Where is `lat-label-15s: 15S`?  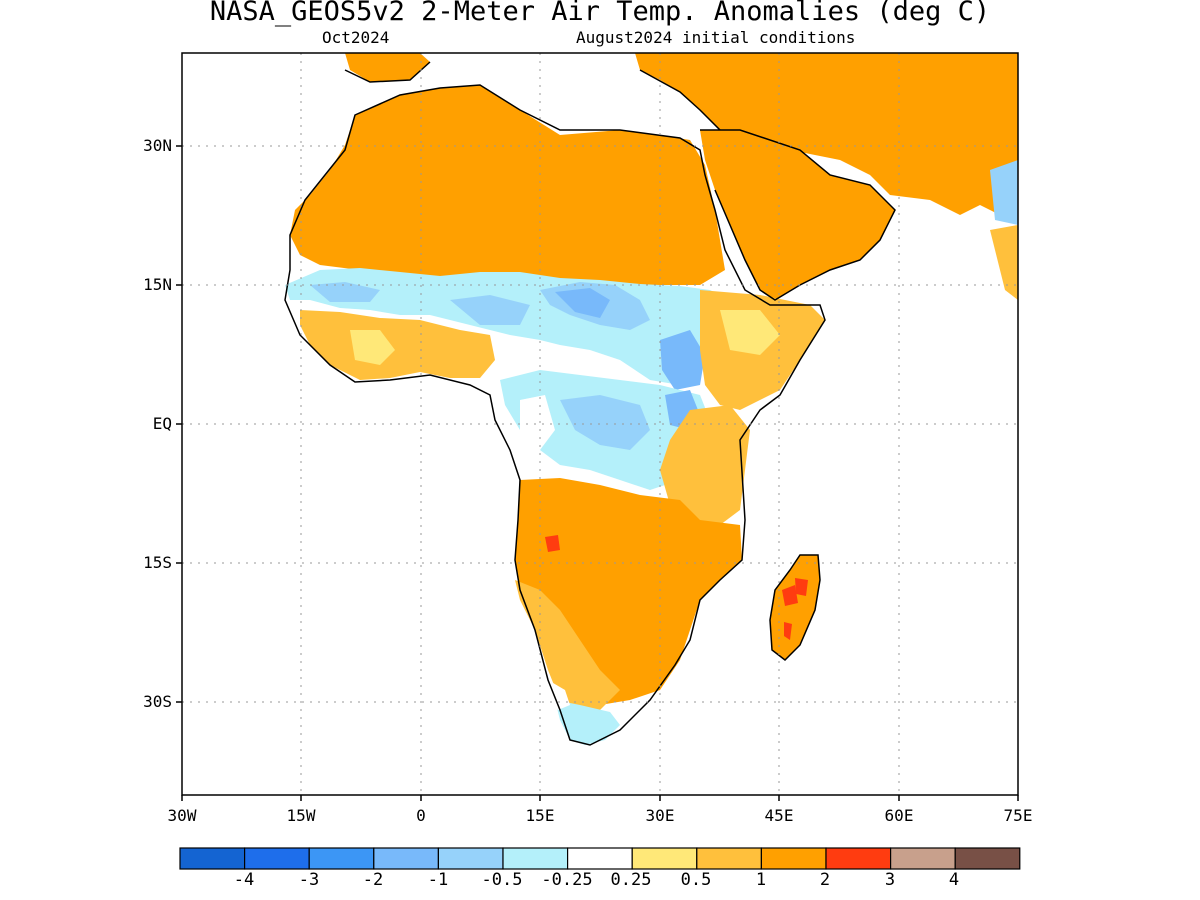
lat-label-15s: 15S is located at coordinates (157, 562).